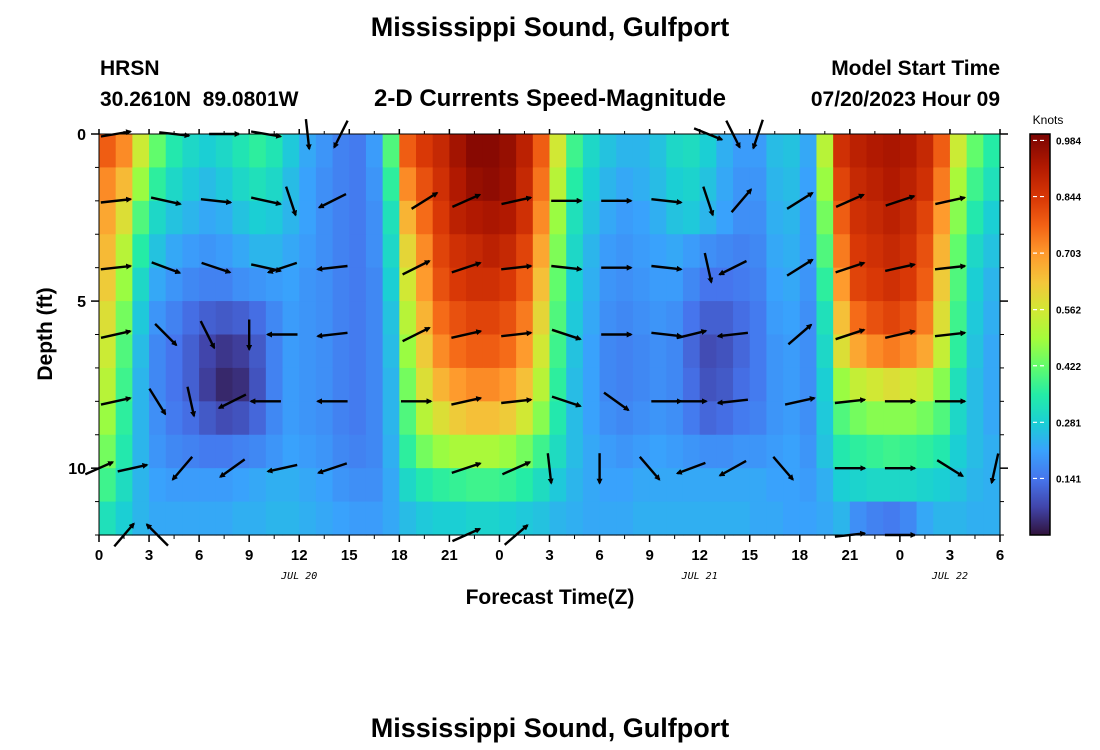  I want to click on colorbar-tick-label: 0.984, so click(1068, 141).